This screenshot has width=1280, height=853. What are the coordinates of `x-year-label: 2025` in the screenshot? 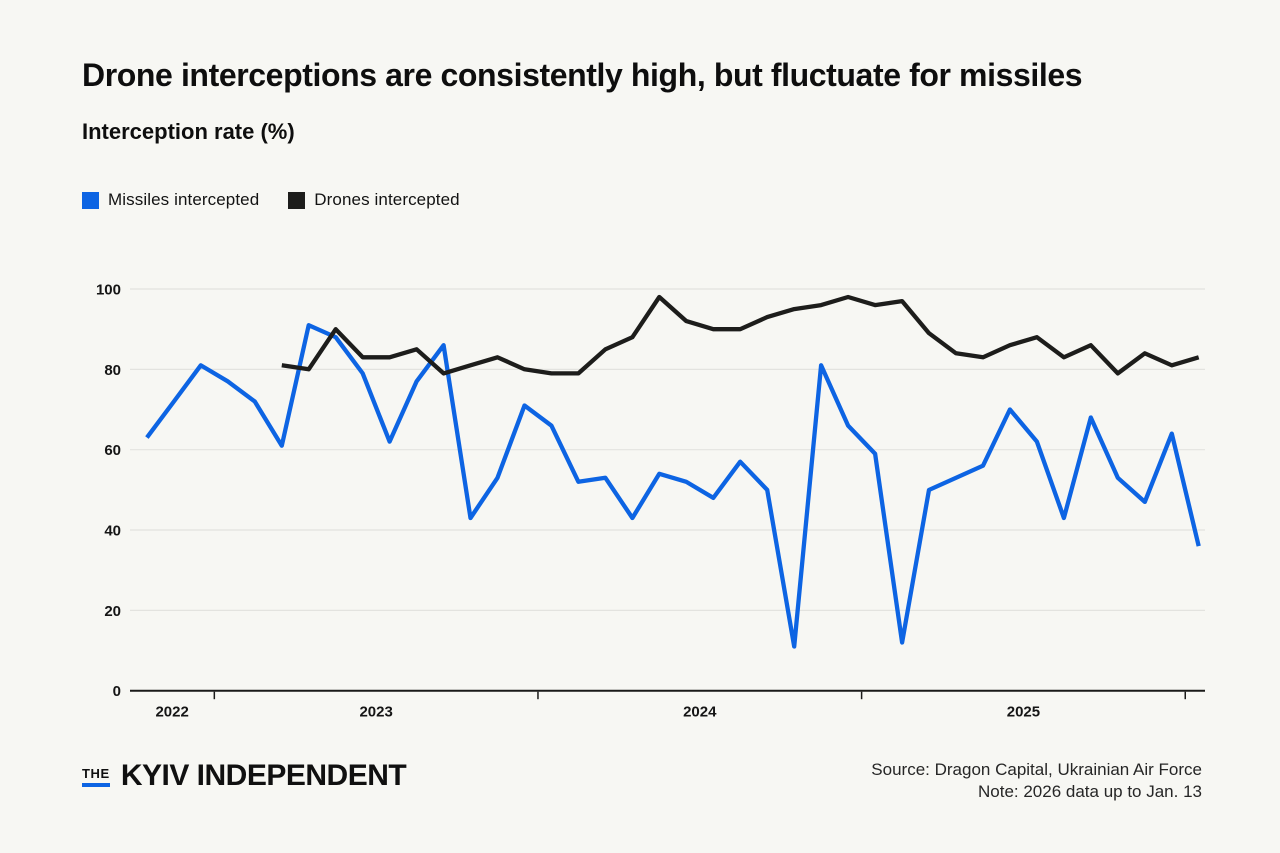 It's located at (1023, 712).